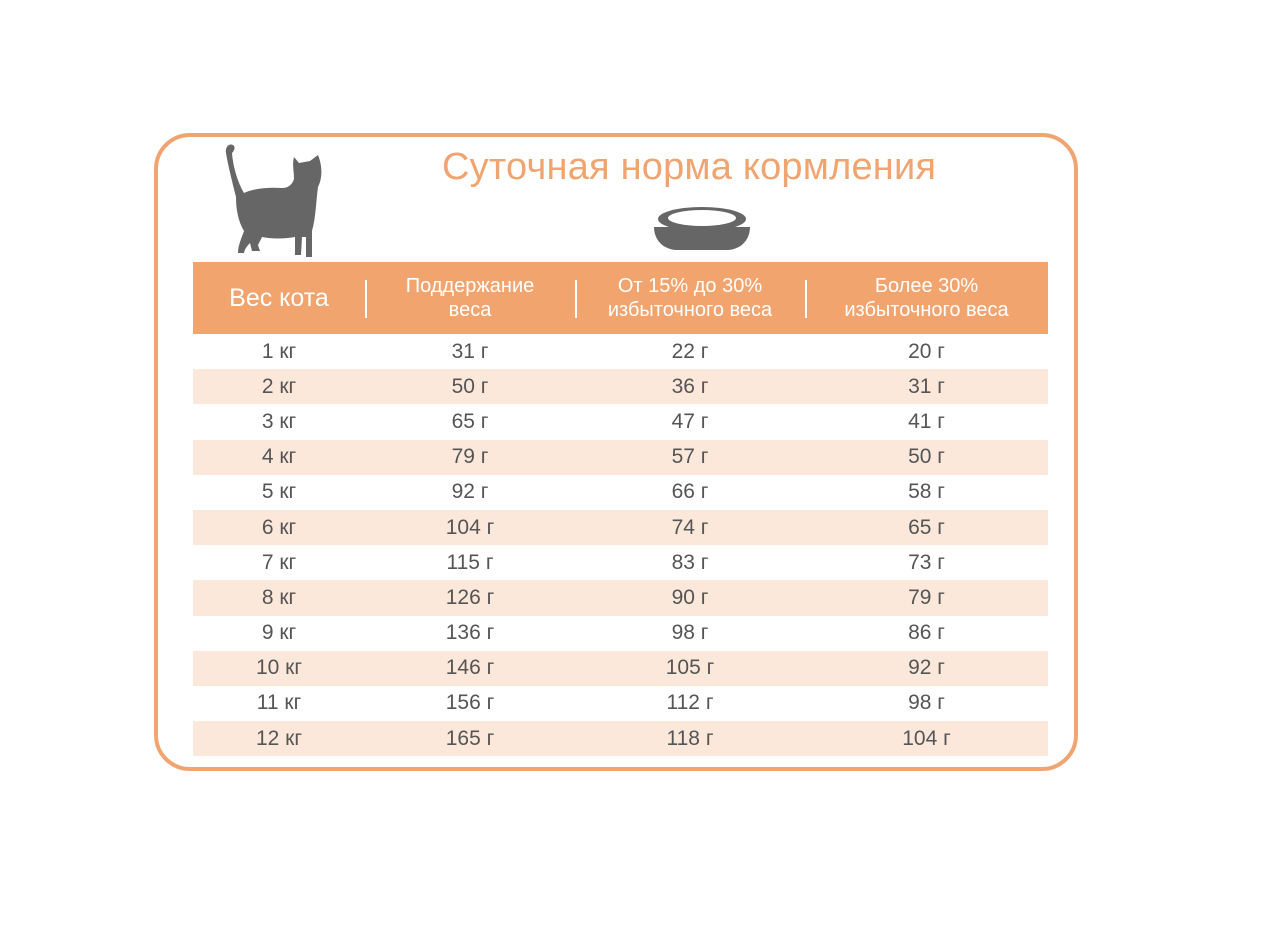  Describe the element at coordinates (926, 457) in the screenshot. I see `cell-overweight-30: 50 г` at that location.